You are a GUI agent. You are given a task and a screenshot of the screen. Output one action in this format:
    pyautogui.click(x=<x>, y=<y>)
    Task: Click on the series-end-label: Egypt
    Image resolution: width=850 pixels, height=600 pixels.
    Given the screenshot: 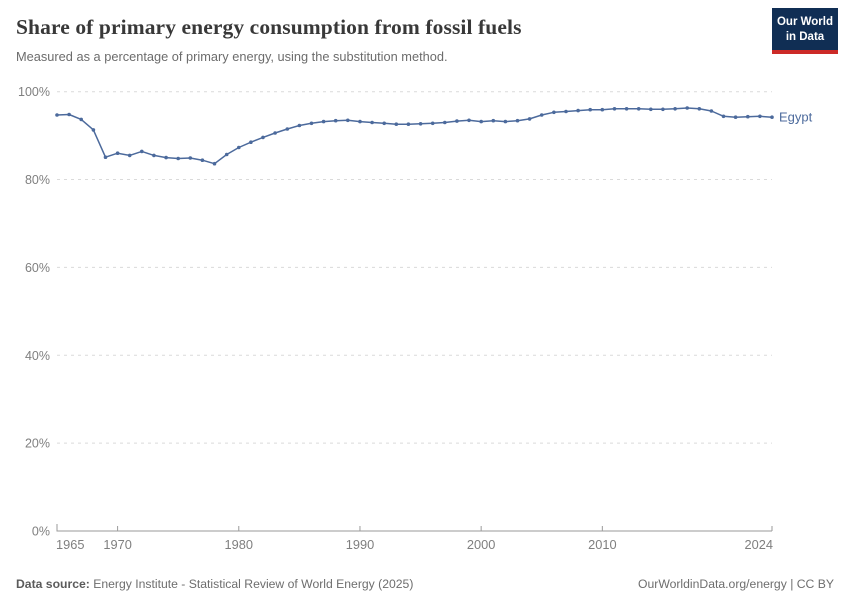 What is the action you would take?
    pyautogui.click(x=796, y=117)
    